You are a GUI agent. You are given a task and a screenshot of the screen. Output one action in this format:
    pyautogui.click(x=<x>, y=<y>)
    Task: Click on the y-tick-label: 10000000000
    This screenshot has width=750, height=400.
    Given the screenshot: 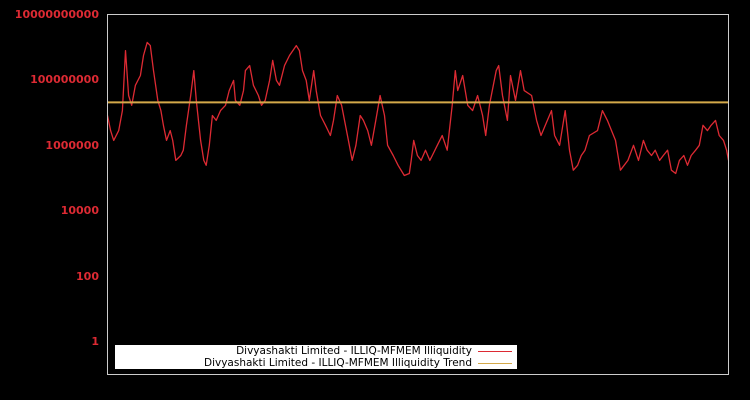 What is the action you would take?
    pyautogui.click(x=56, y=14)
    